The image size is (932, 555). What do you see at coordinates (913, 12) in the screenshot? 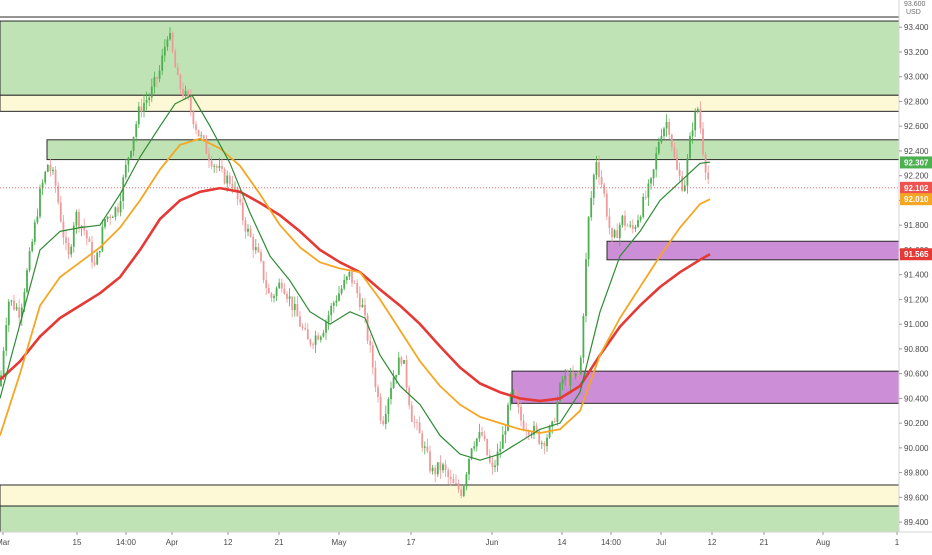
I see `currency-label: USD` at bounding box center [913, 12].